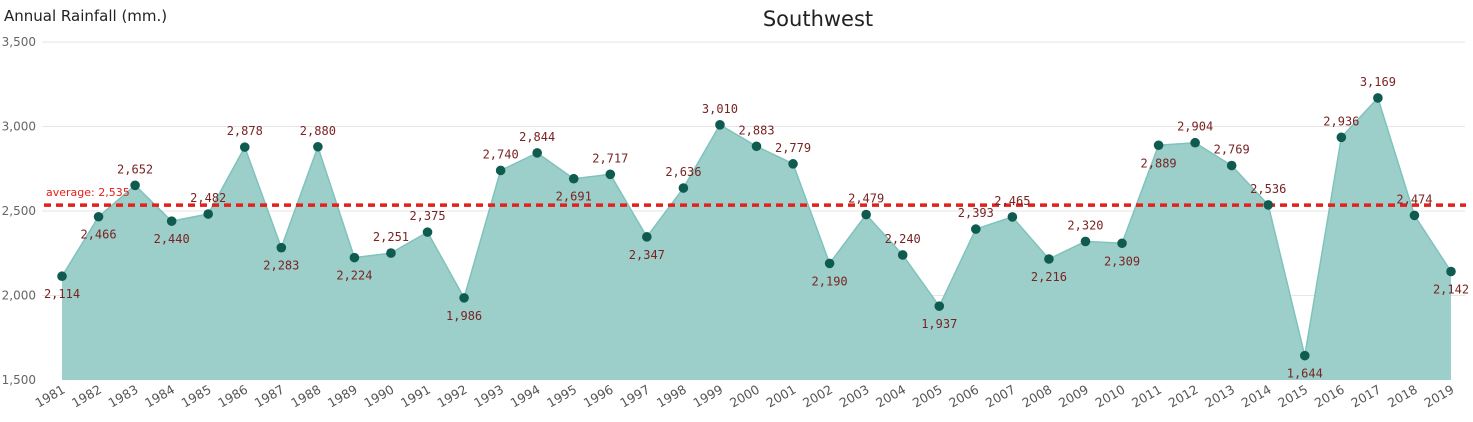  I want to click on data-label-2011: 2,889, so click(1159, 163).